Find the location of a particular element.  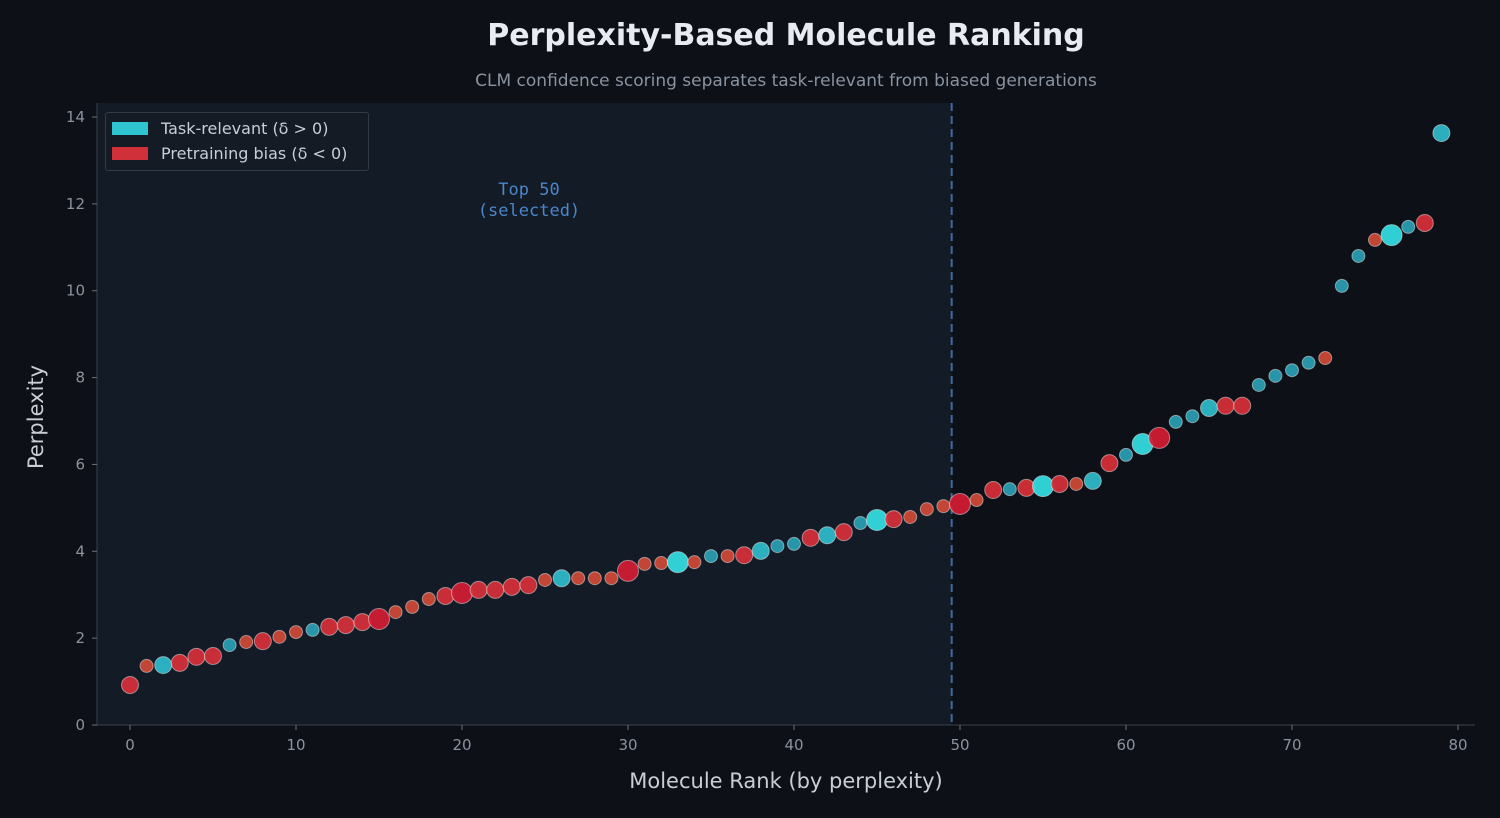

y-tick-label: 6 is located at coordinates (80, 464).